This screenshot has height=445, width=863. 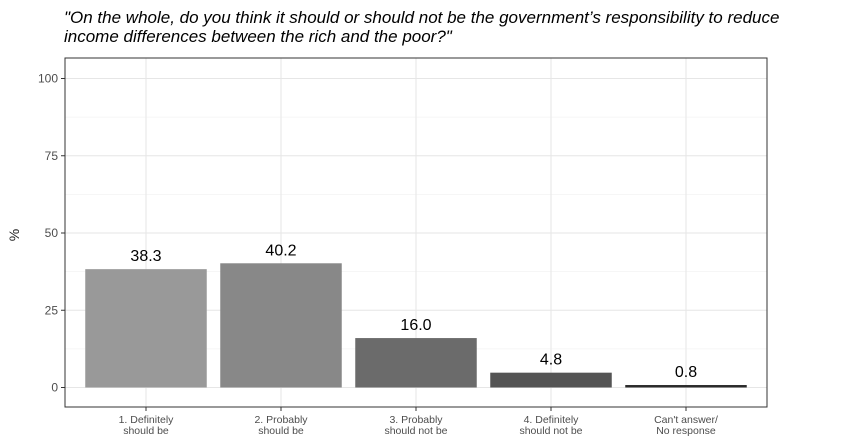 I want to click on data-label: 16.0, so click(x=415, y=325).